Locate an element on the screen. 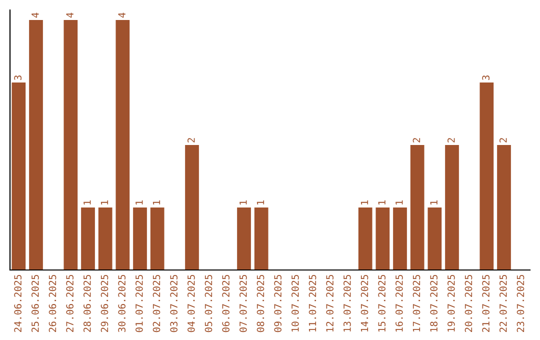  x-tick-label: 26.06.2025 is located at coordinates (52, 303).